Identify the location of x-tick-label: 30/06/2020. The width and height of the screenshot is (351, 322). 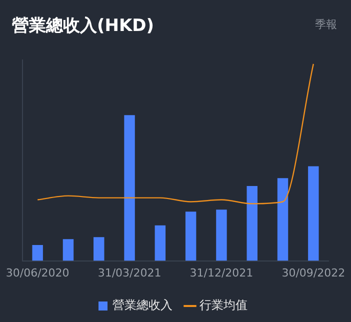
(38, 273).